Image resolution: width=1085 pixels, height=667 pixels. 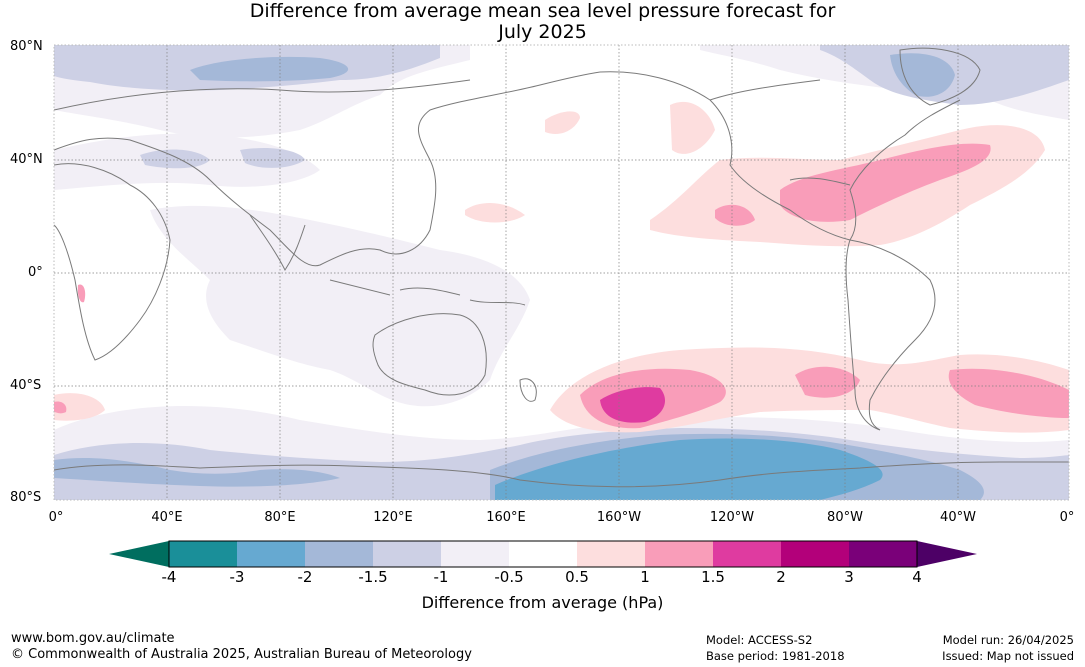 I want to click on footer-website: www.bom.gov.au/climate, so click(x=93, y=638).